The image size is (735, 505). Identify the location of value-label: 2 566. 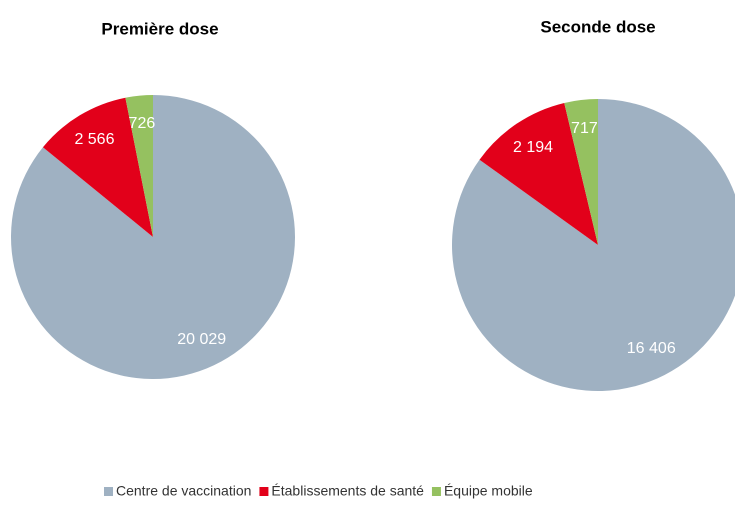
(94, 139).